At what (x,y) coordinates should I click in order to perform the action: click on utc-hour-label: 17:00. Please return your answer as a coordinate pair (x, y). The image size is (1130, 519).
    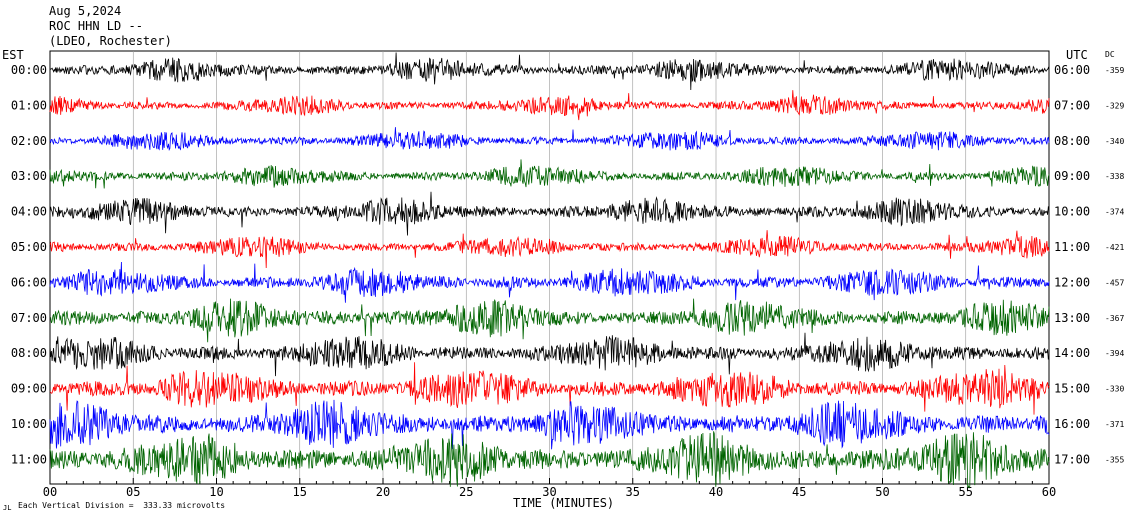
    Looking at the image, I should click on (1072, 459).